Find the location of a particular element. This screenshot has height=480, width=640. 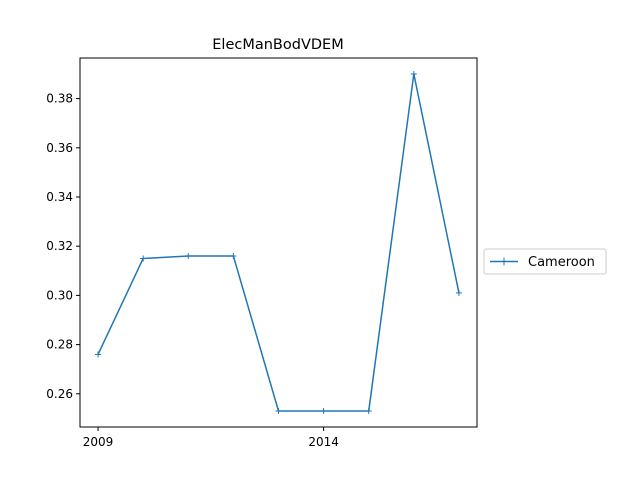

y-tick-label: 0.34 is located at coordinates (59, 197).